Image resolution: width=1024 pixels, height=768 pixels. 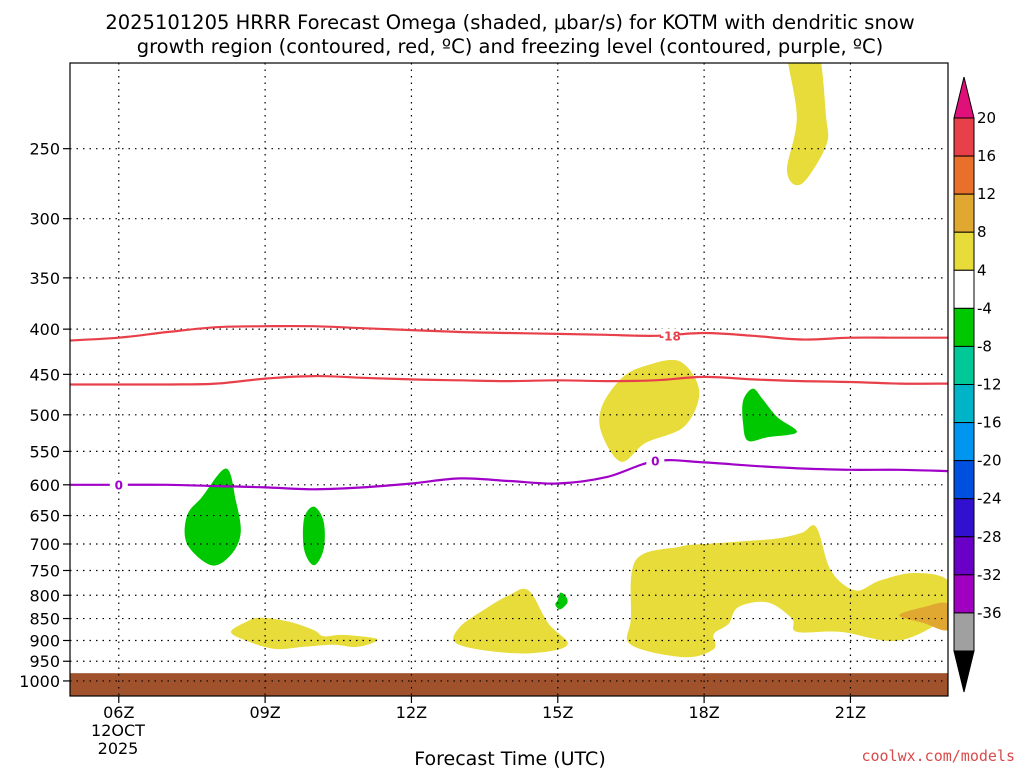 What do you see at coordinates (411, 712) in the screenshot?
I see `x-tick-label: 12Z` at bounding box center [411, 712].